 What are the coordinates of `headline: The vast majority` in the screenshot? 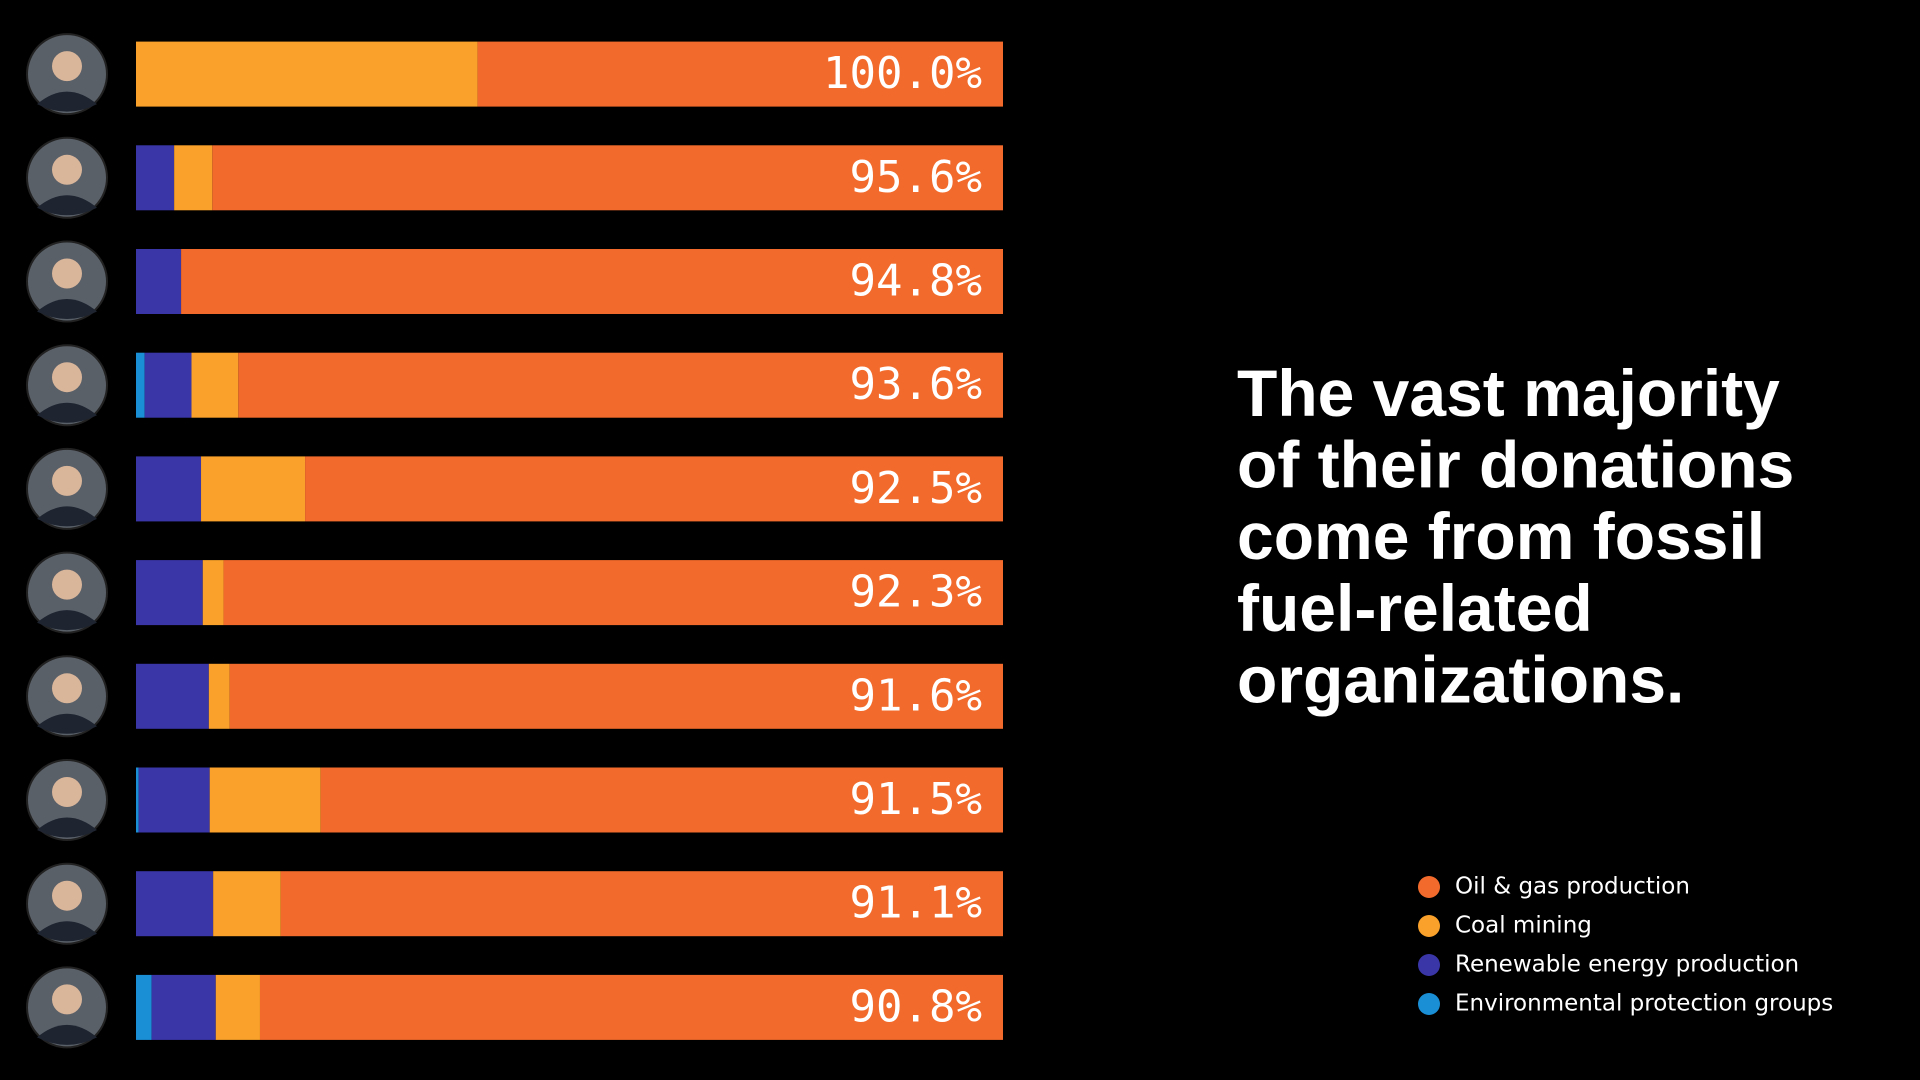 It's located at (1508, 393).